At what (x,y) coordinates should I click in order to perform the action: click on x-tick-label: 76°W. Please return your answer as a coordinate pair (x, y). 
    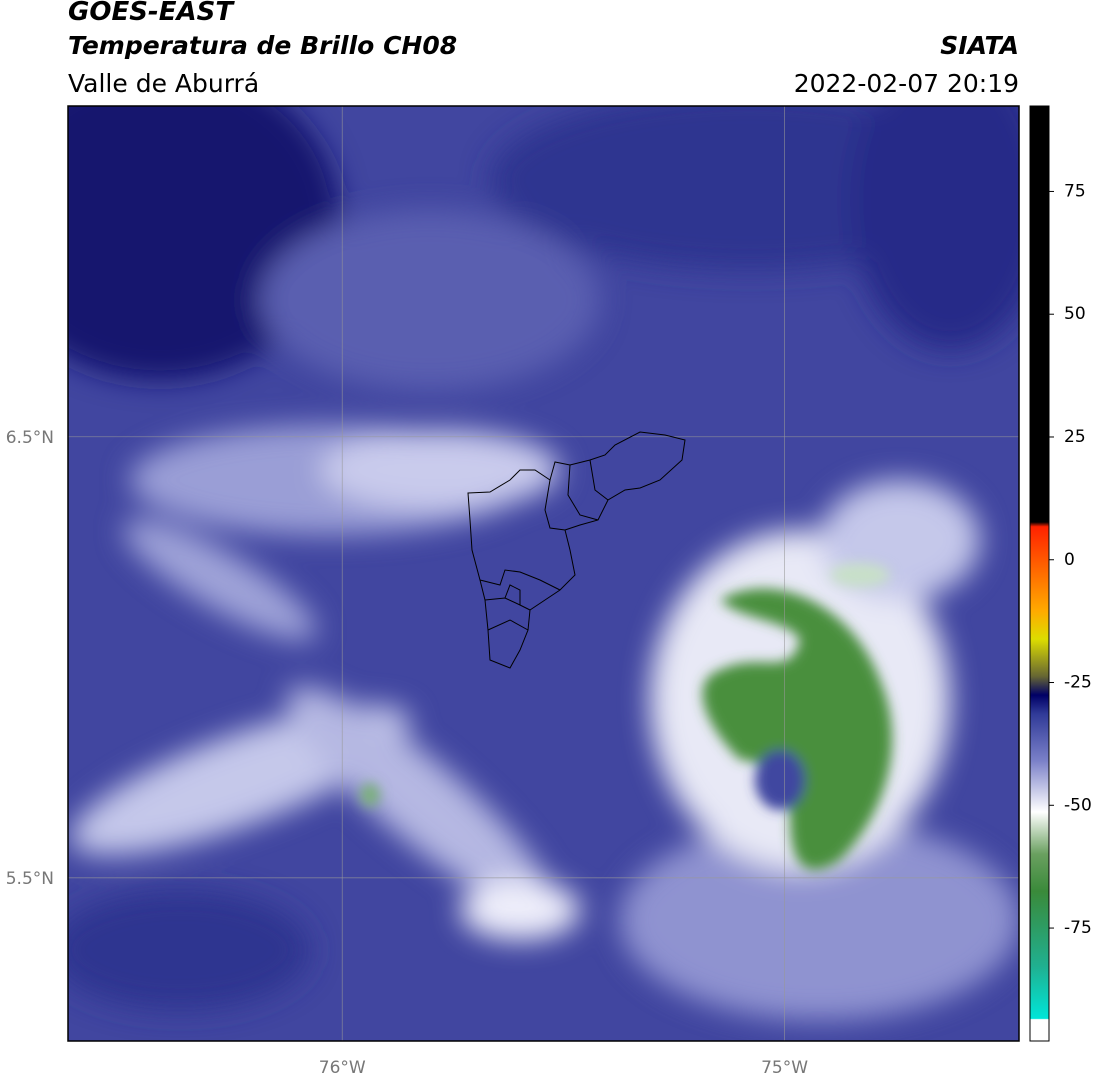
    Looking at the image, I should click on (342, 1068).